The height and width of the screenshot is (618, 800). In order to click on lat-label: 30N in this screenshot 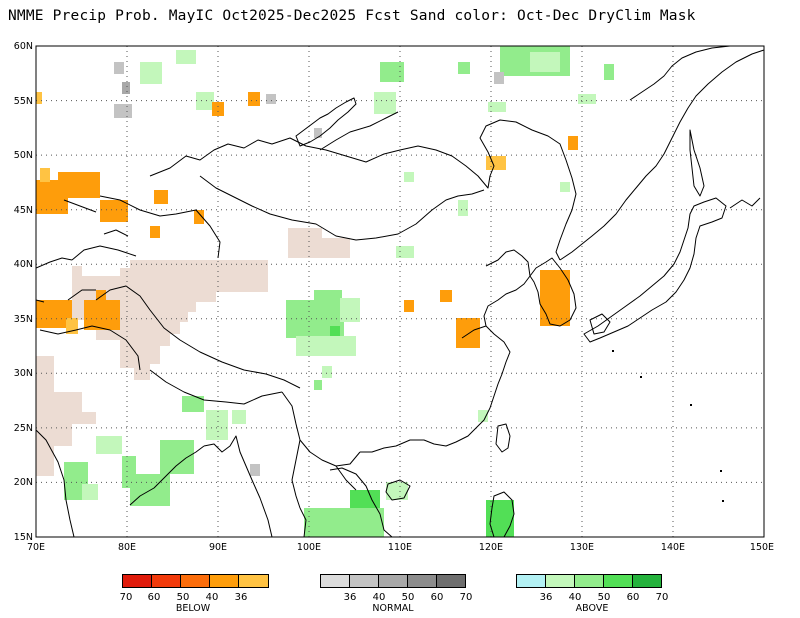, I will do `click(23, 373)`.